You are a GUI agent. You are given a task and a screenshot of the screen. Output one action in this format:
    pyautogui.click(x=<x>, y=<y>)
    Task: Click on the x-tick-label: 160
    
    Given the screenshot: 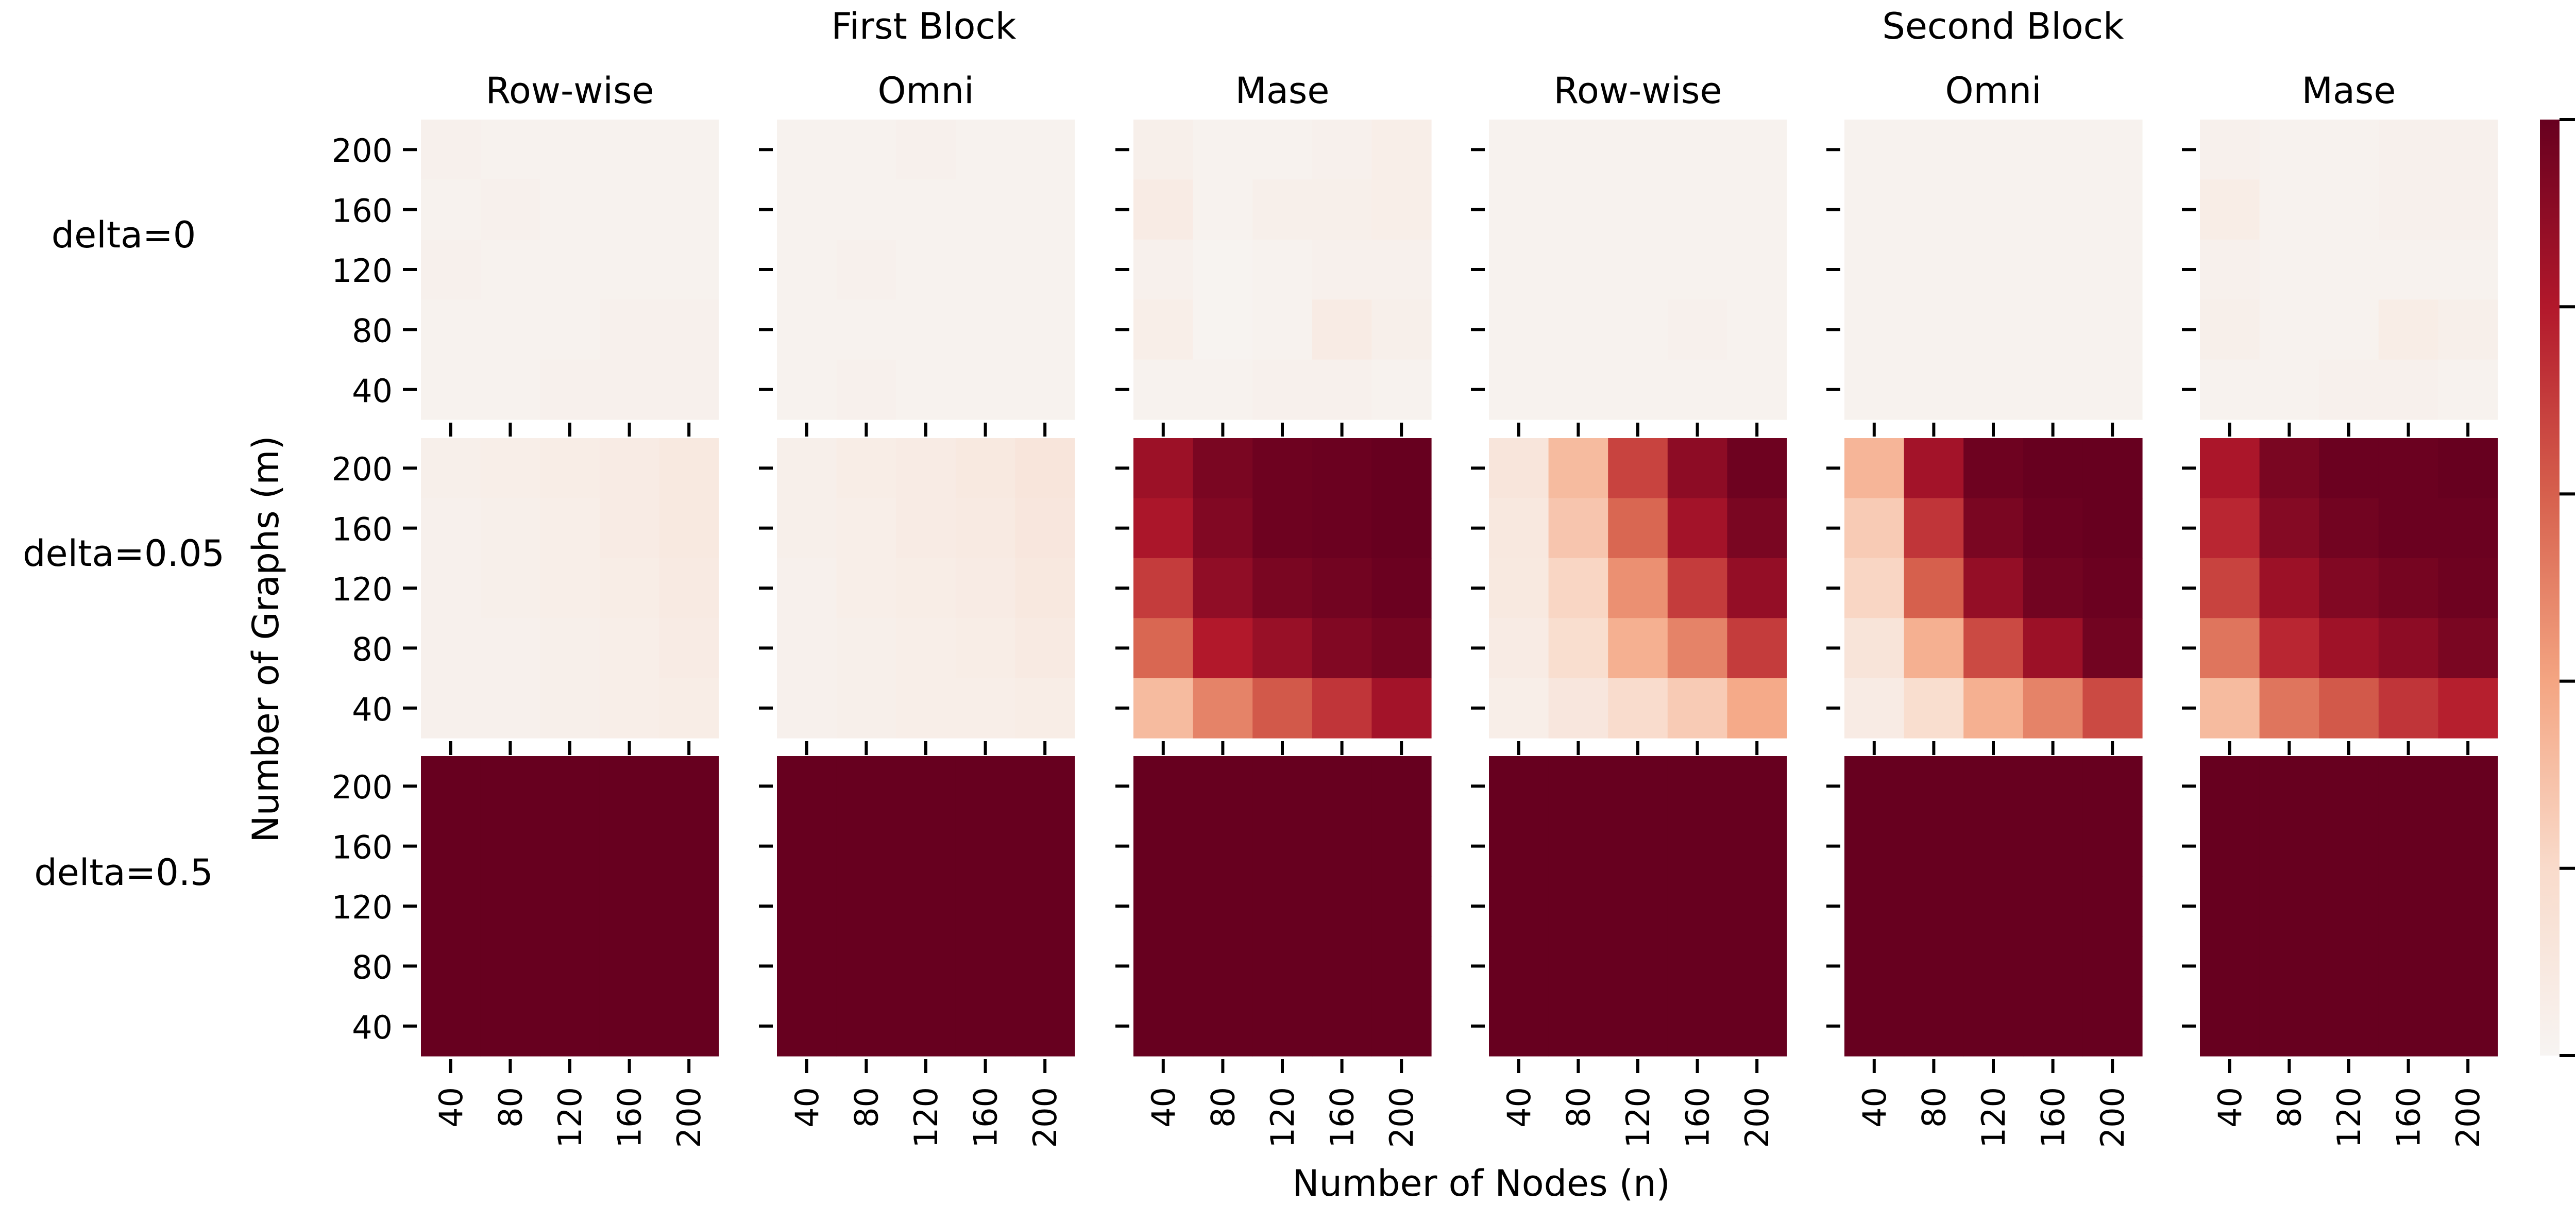 What is the action you would take?
    pyautogui.click(x=986, y=1117)
    